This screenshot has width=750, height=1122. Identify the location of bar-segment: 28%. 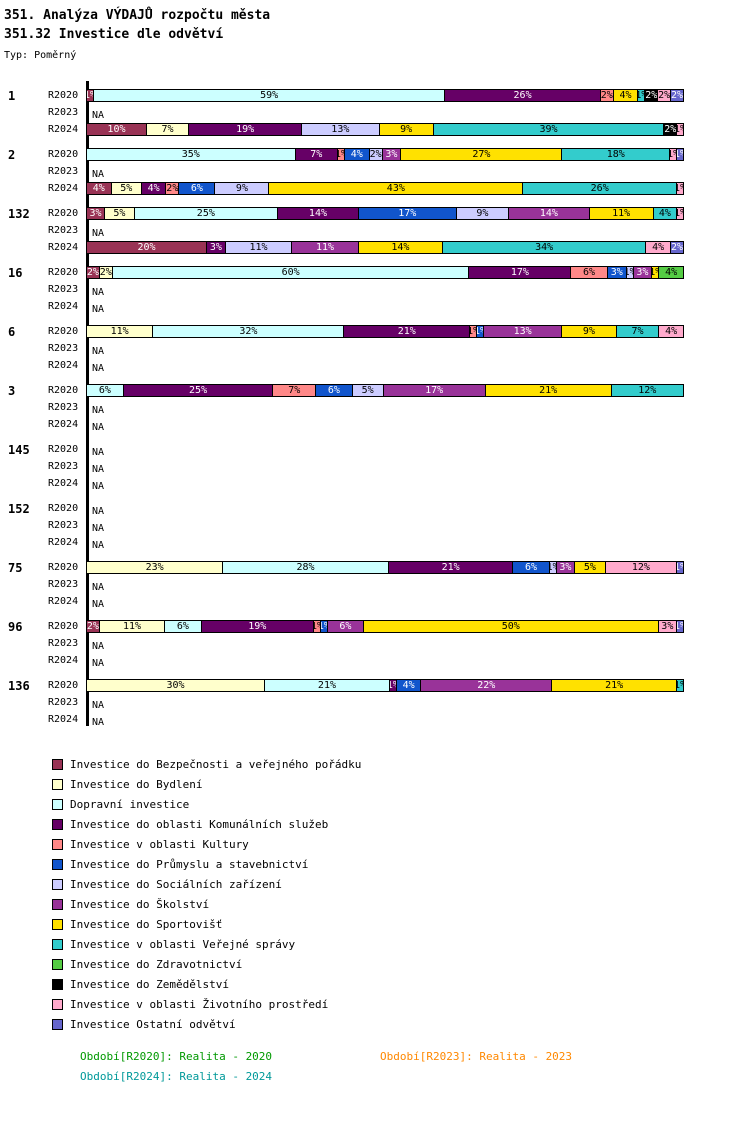
(305, 567).